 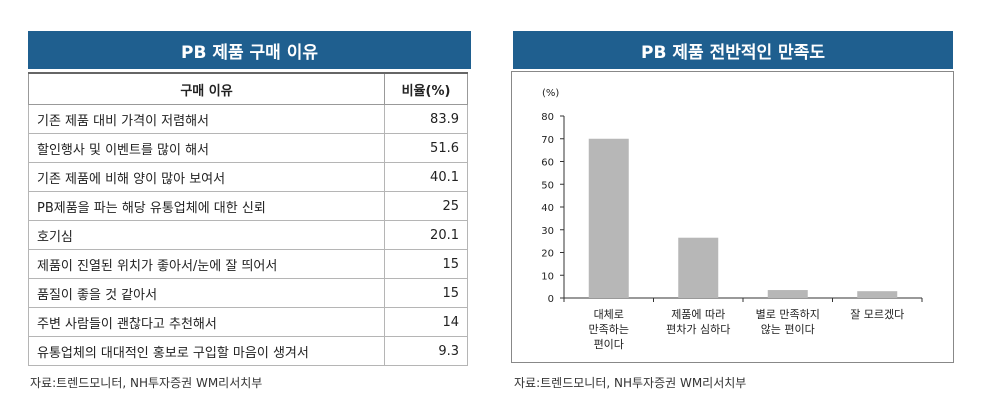 What do you see at coordinates (206, 293) in the screenshot?
I see `reason-cell: 품질이 좋을 것 같아서` at bounding box center [206, 293].